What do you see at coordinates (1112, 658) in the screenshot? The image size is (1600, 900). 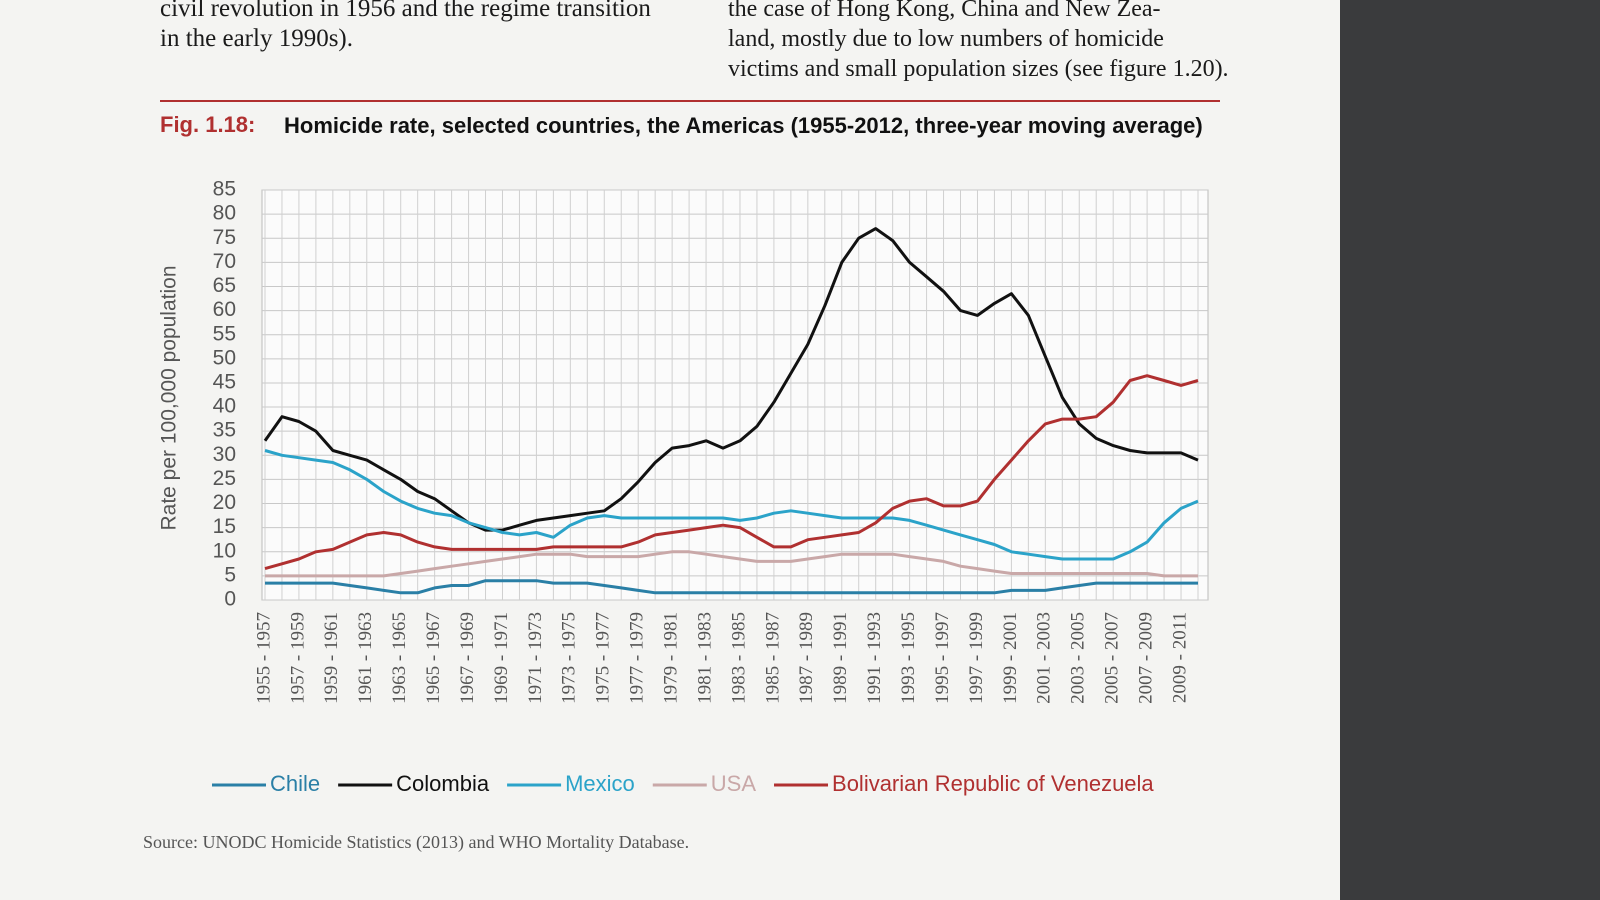 I see `x-tick-label: 2005 - 2007` at bounding box center [1112, 658].